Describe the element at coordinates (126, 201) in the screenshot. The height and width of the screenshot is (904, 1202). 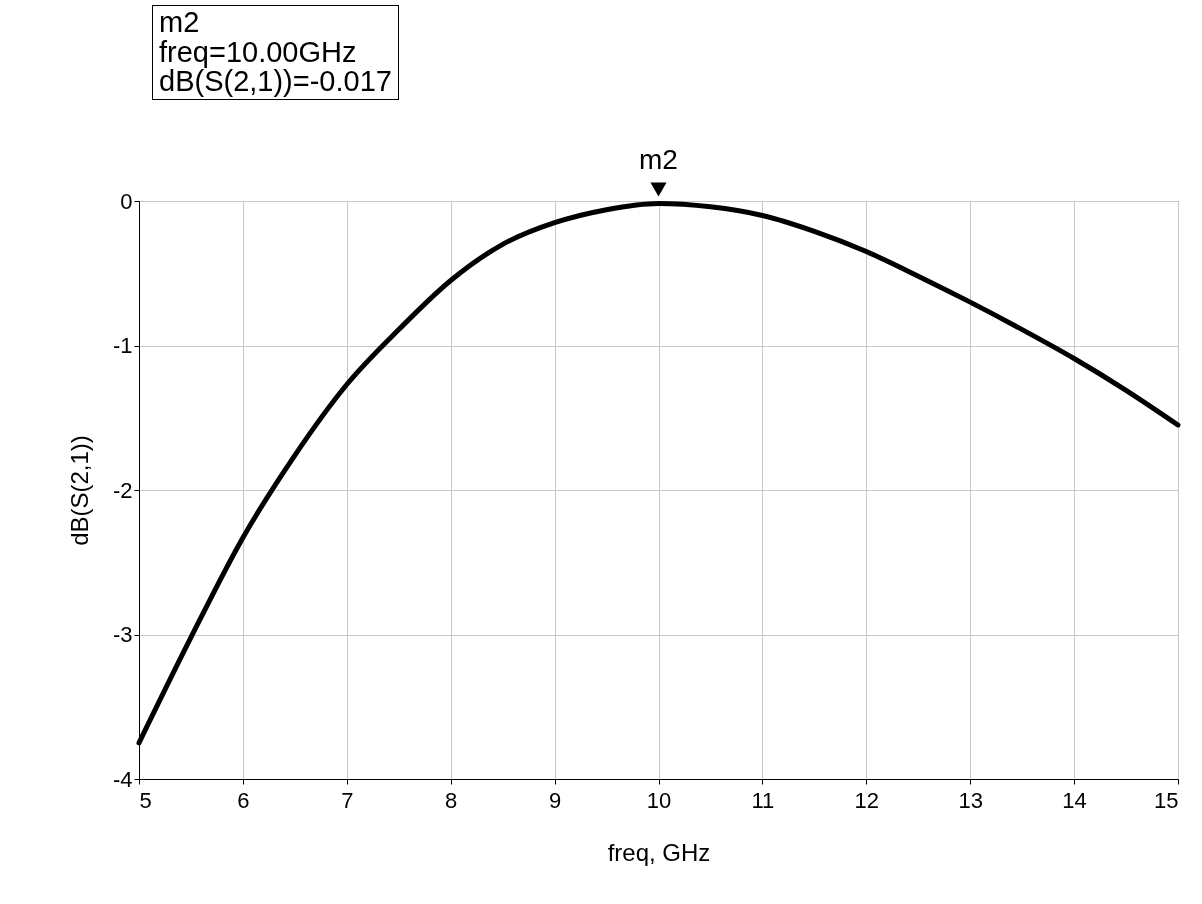
I see `y-tick-label: 0` at that location.